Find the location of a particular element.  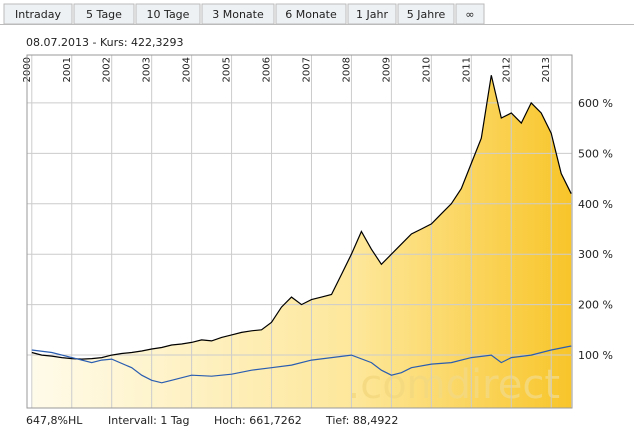

series-line is located at coordinates (301, 364).